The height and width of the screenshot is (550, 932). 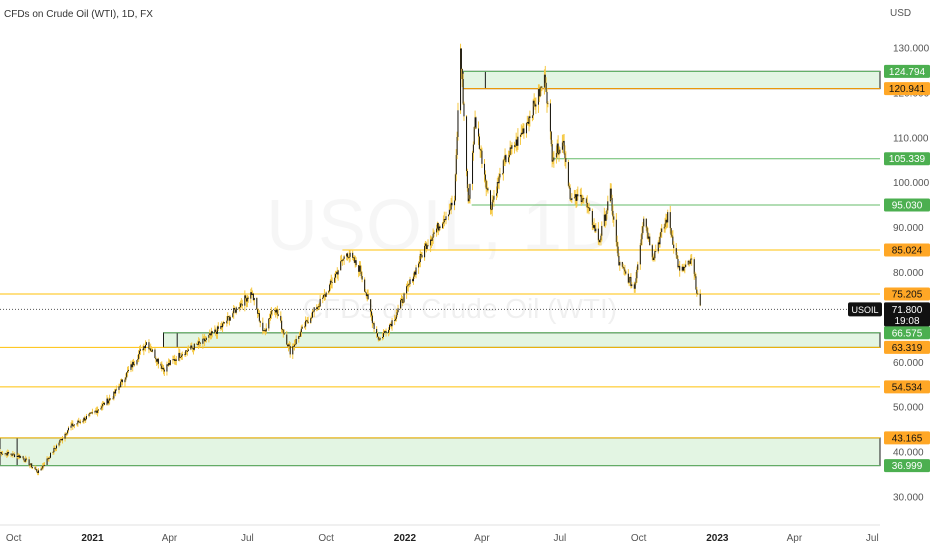 What do you see at coordinates (907, 466) in the screenshot?
I see `price-label-text: 36.999` at bounding box center [907, 466].